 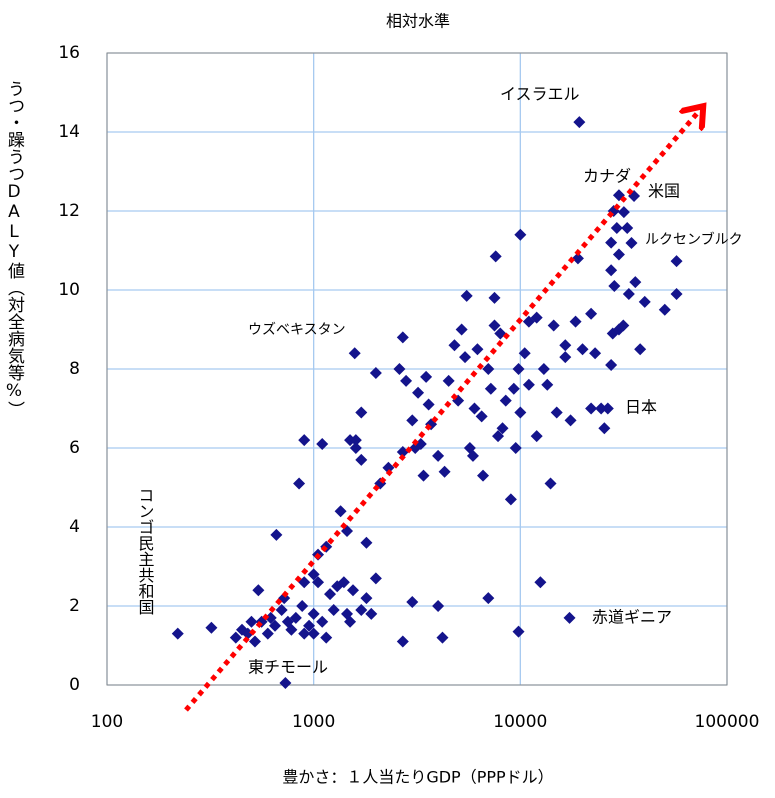 What do you see at coordinates (69, 211) in the screenshot?
I see `y-tick-label: 12` at bounding box center [69, 211].